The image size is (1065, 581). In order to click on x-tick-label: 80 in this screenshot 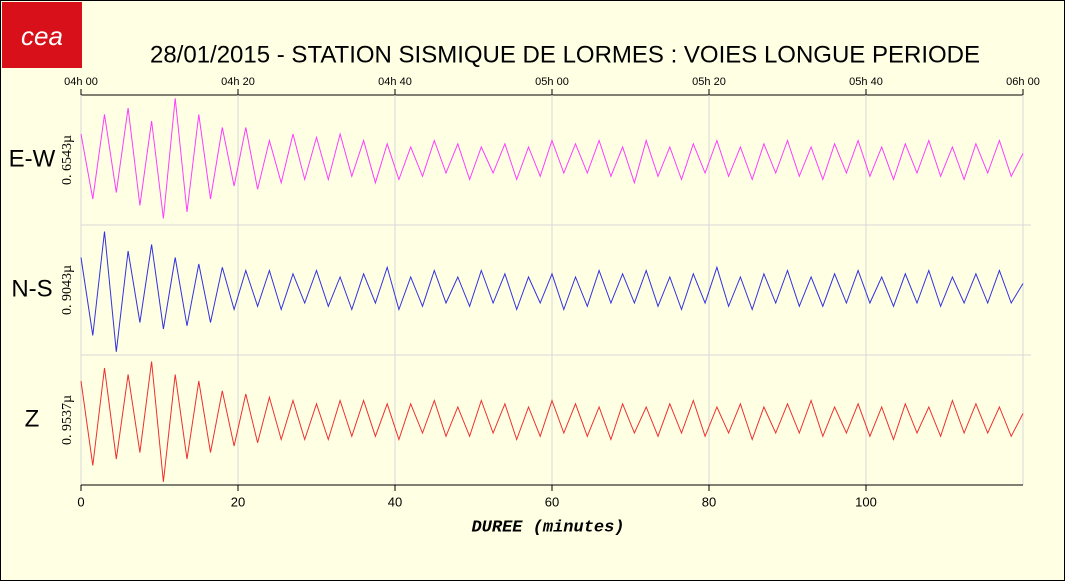, I will do `click(709, 501)`.